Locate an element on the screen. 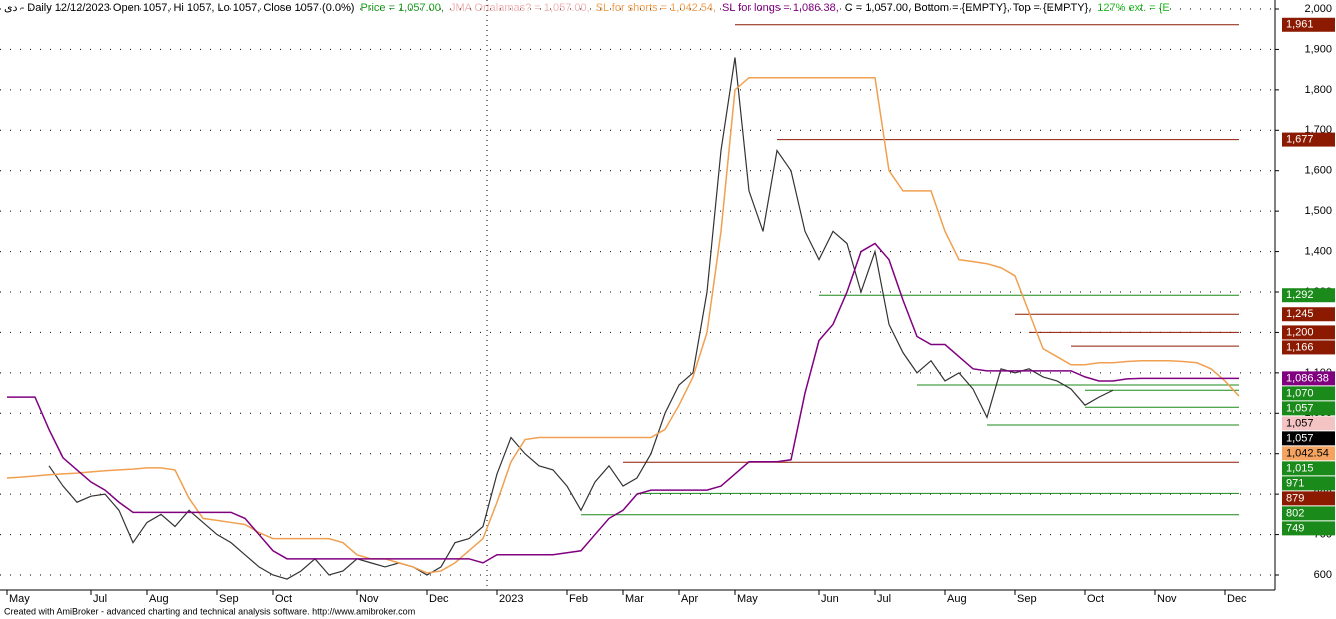 This screenshot has width=1336, height=619. header-part: JMA Ortalamas? = 1,057.00, is located at coordinates (520, 8).